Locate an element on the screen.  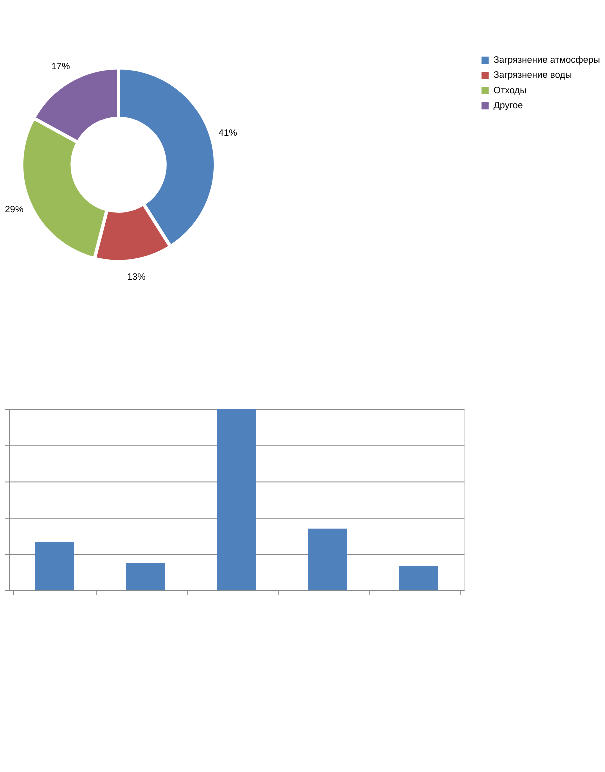
legend-label: Загрязнение воды is located at coordinates (533, 75).